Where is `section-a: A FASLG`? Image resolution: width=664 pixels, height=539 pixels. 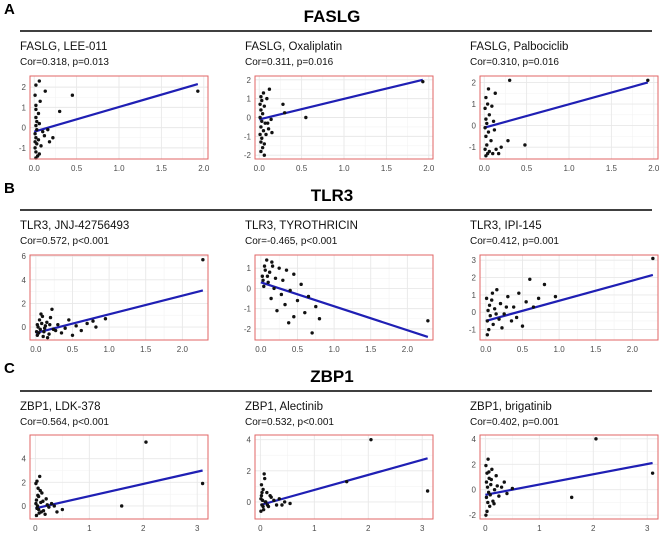
section-a: A FASLG is located at coordinates (328, 16).